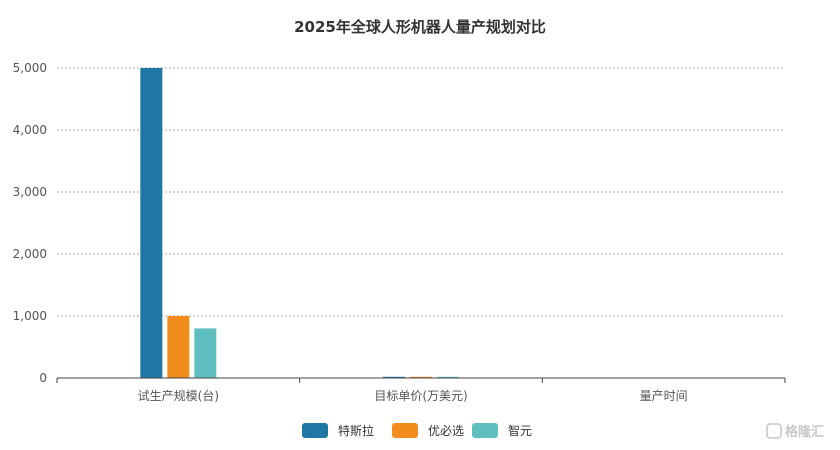 This screenshot has width=840, height=450. I want to click on legend: 特斯拉 优必选 智元, so click(417, 430).